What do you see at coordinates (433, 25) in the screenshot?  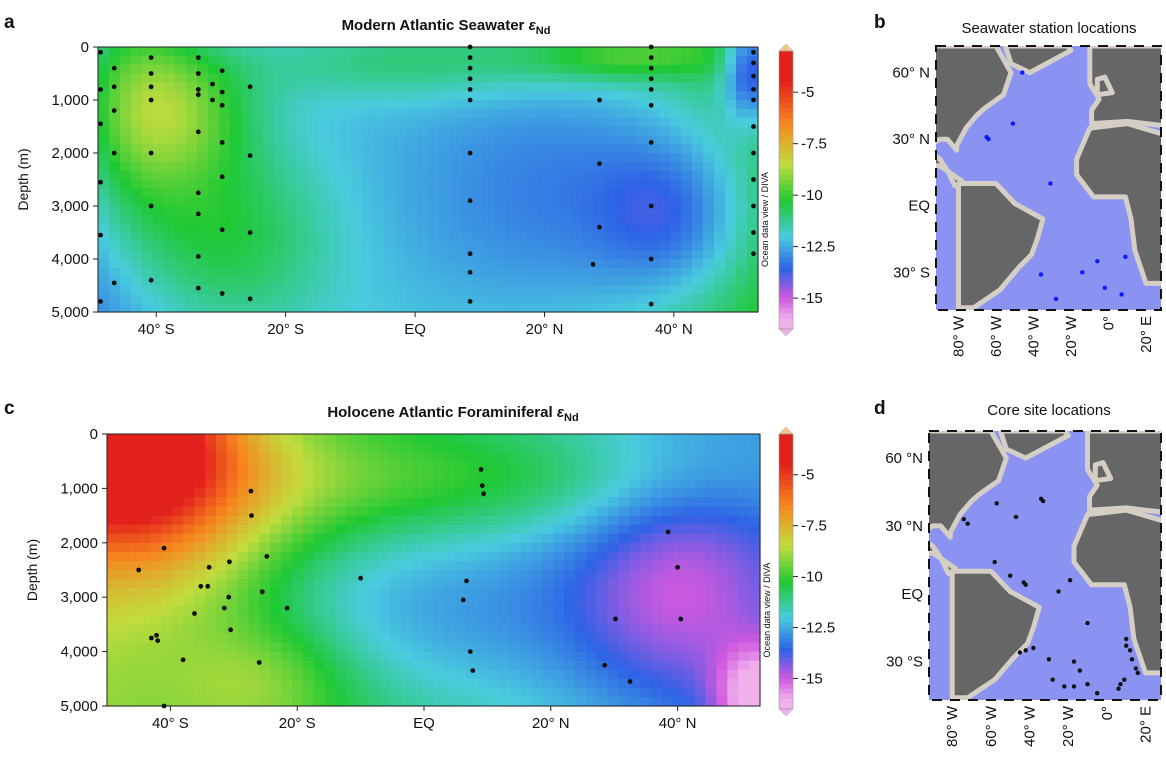 I see `panel-a-title-text: Modern Atlantic Seawater` at bounding box center [433, 25].